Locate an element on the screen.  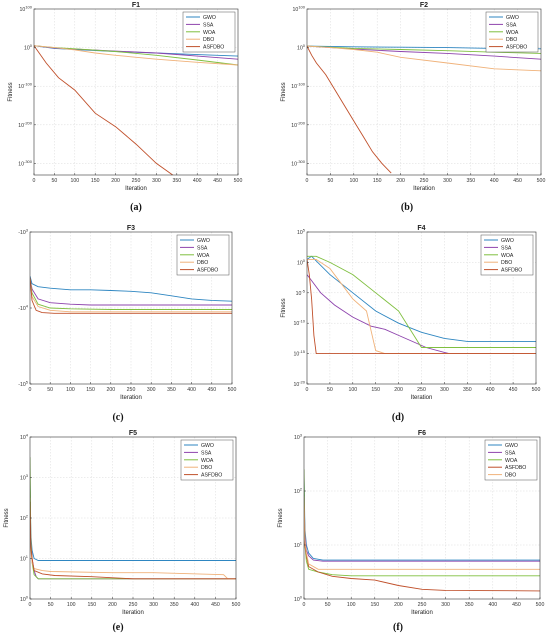
x-tick-label: 450 is located at coordinates (215, 605).